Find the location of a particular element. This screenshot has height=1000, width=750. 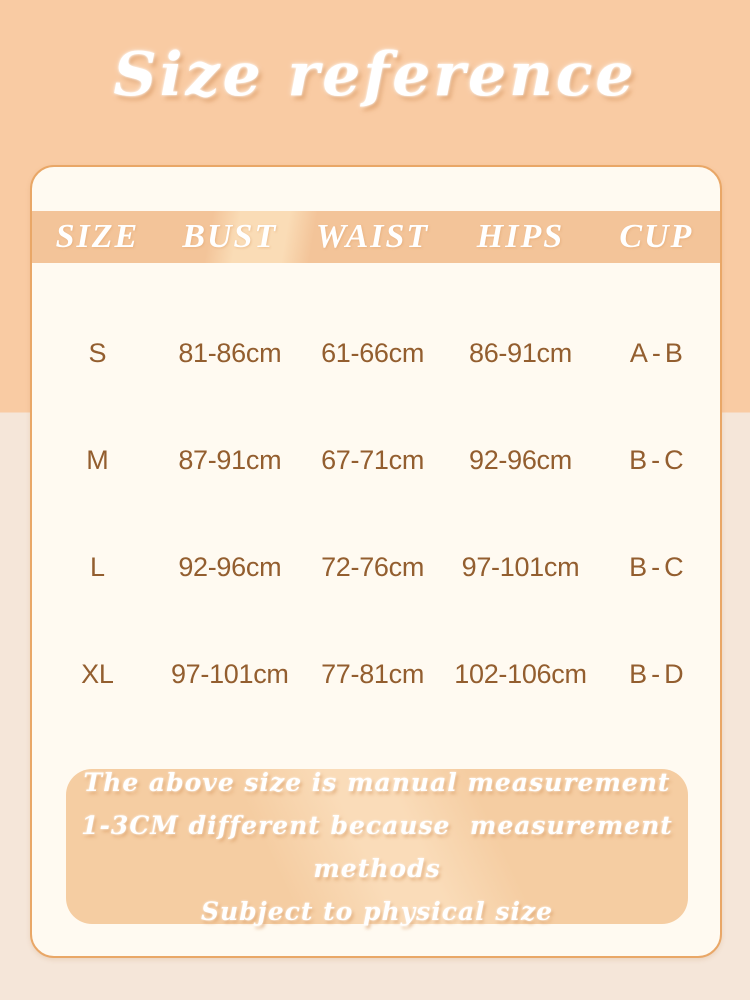

cell-cup: B-D is located at coordinates (658, 674).